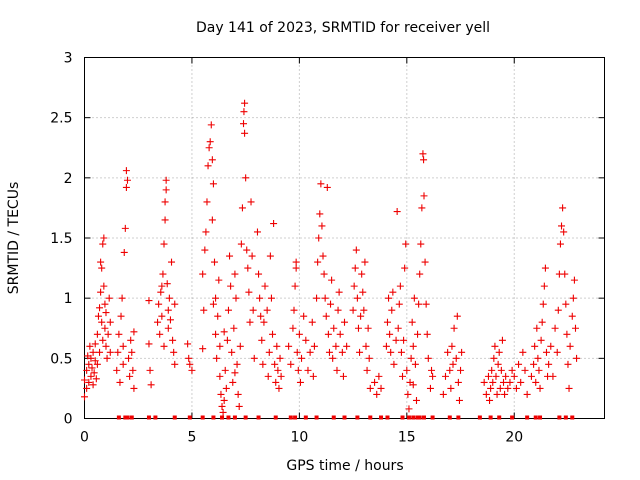 The width and height of the screenshot is (640, 480). Describe the element at coordinates (299, 438) in the screenshot. I see `x-tick-label: 10` at that location.